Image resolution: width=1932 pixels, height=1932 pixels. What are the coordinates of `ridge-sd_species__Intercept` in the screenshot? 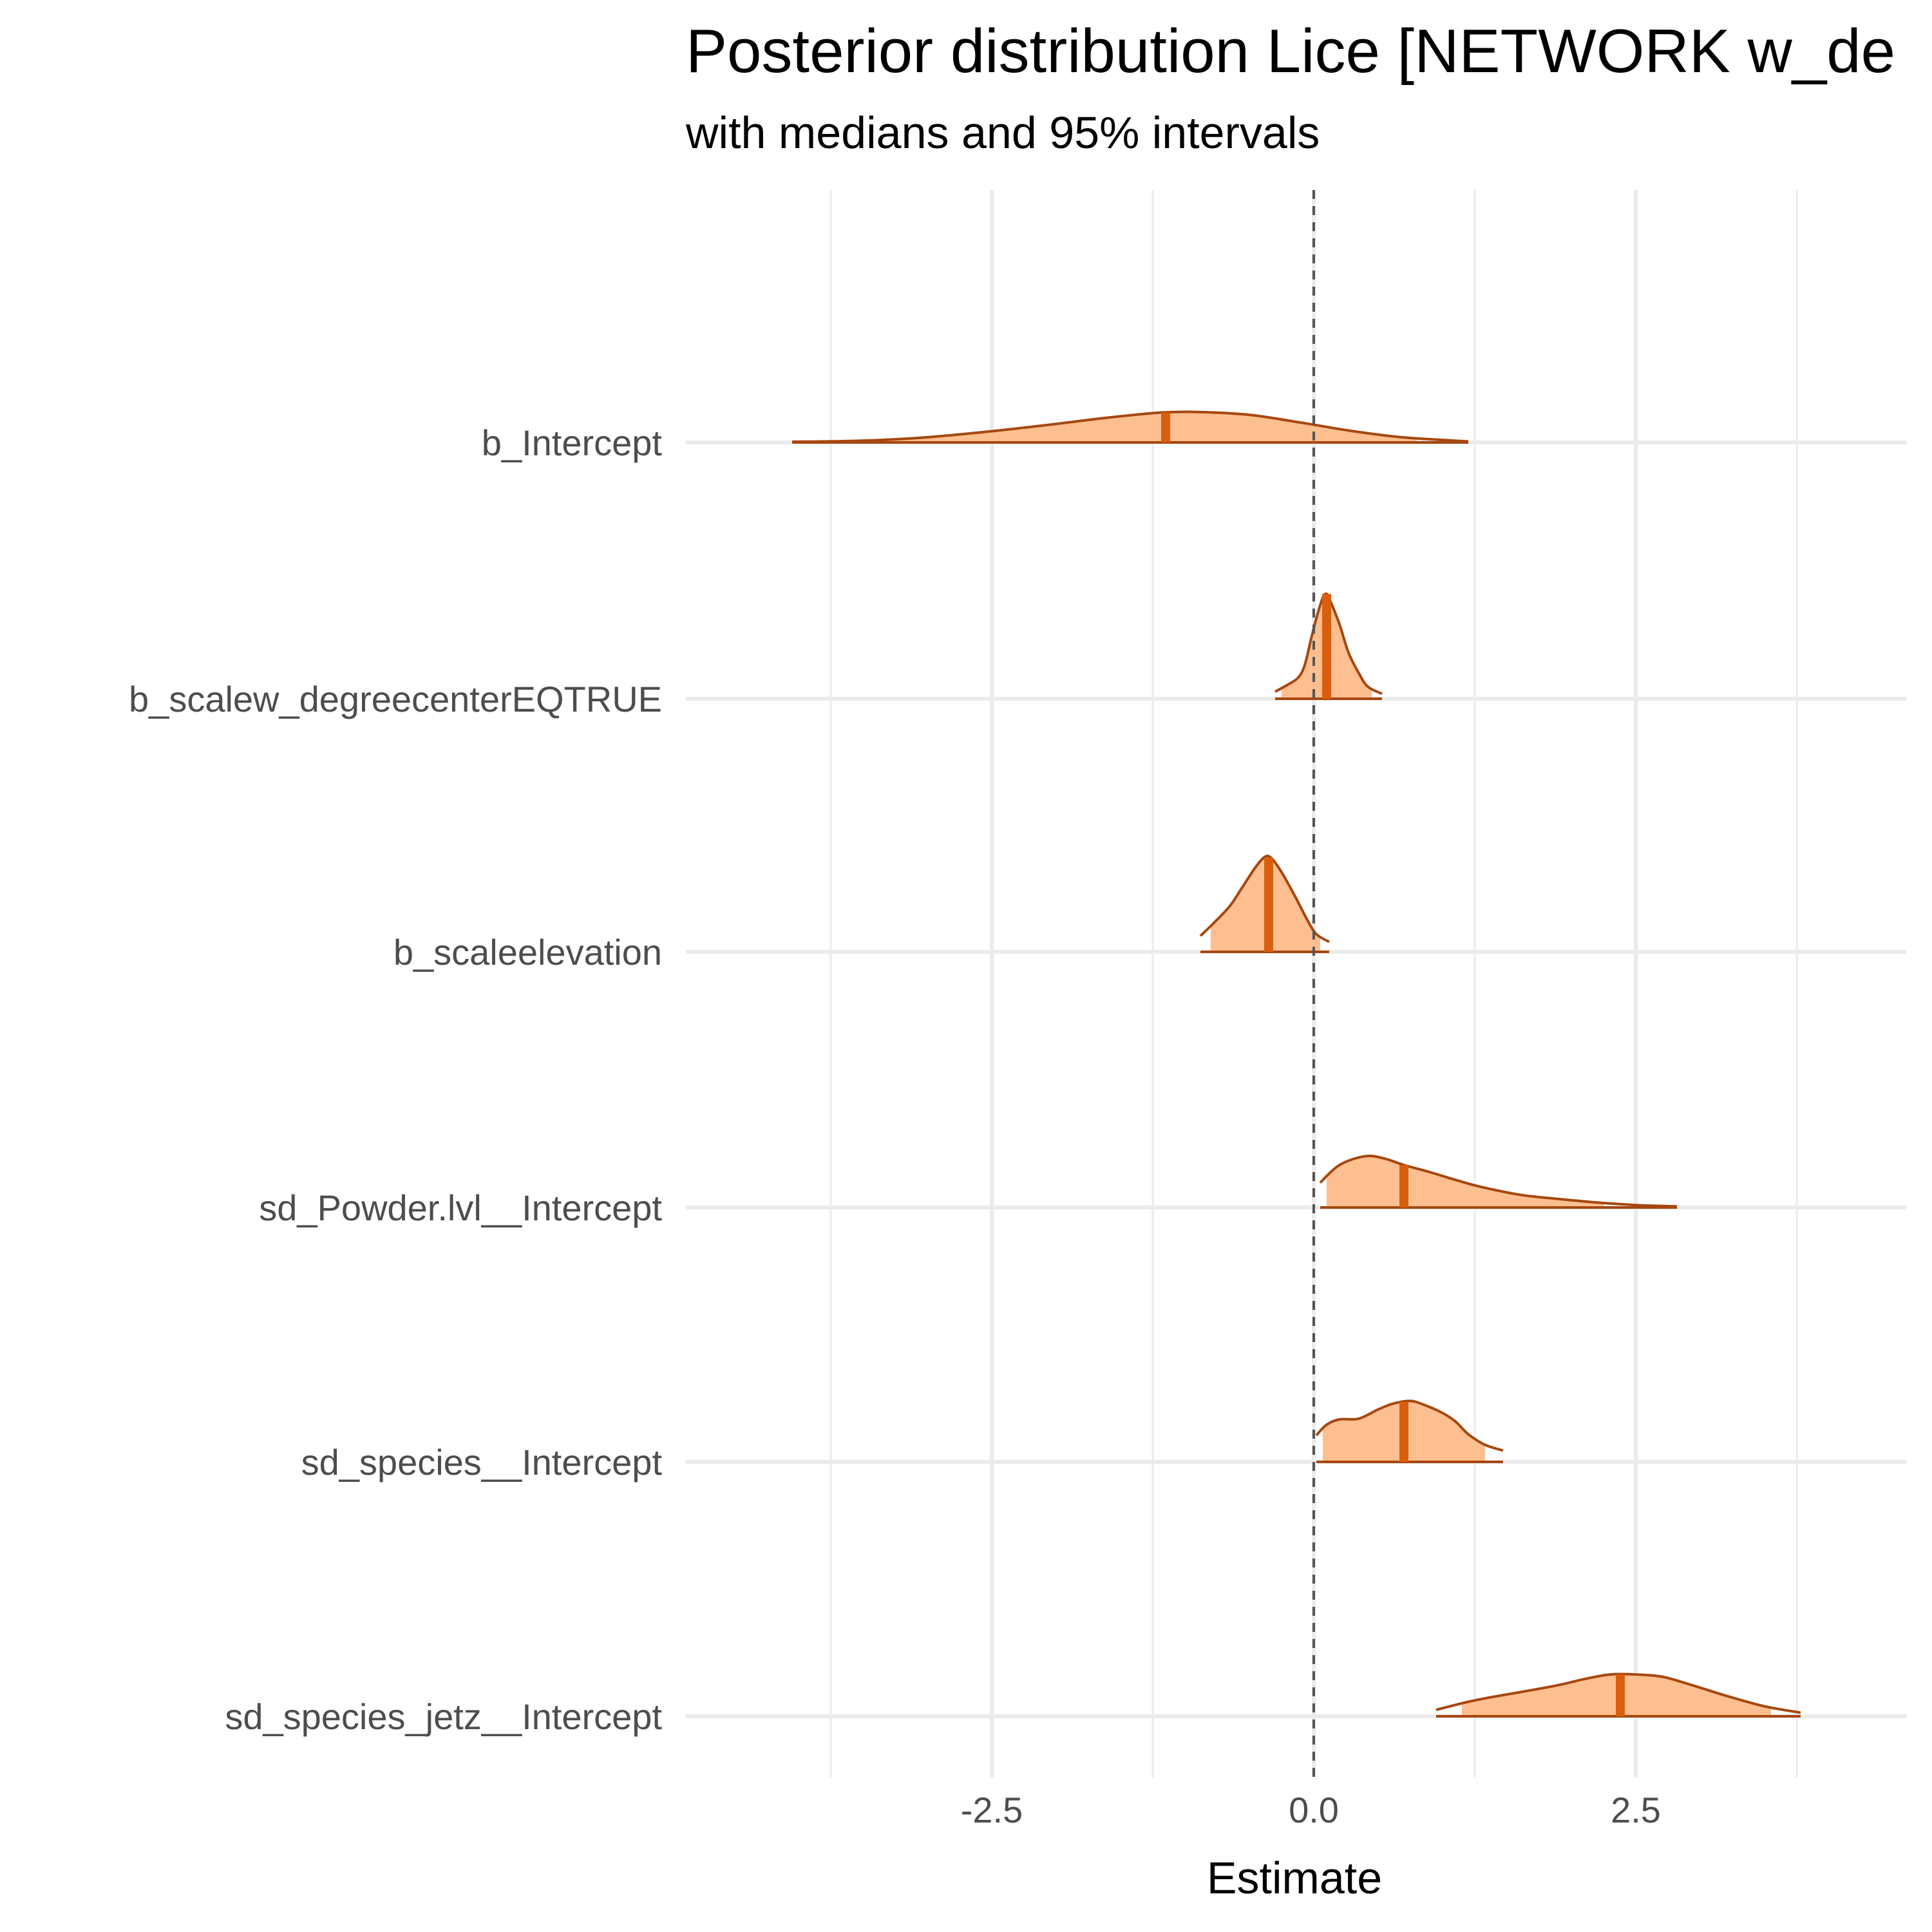 It's located at (1409, 1431).